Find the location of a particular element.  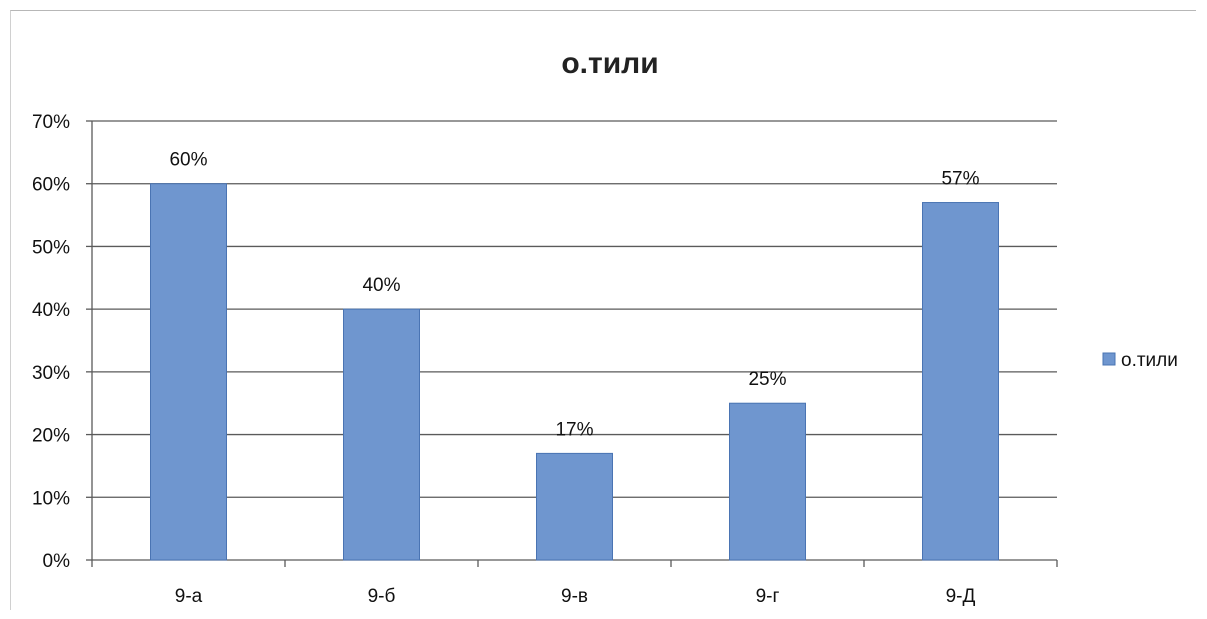

x-tick-label: 9-г is located at coordinates (768, 596).